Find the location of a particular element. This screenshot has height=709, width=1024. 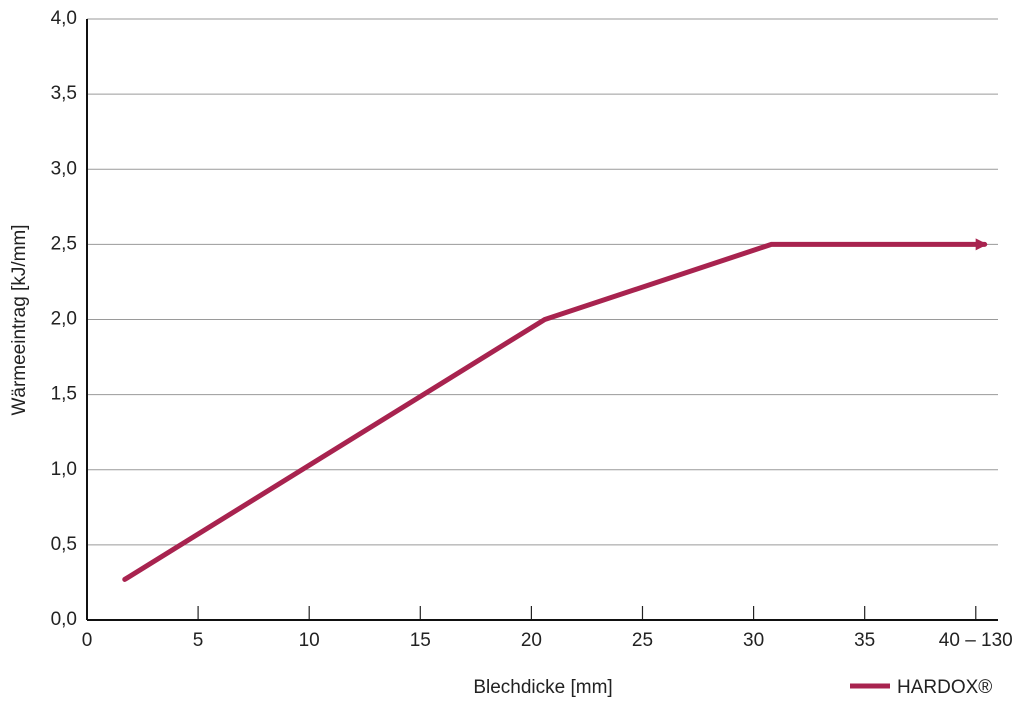

x-tick-label: 0 is located at coordinates (87, 640).